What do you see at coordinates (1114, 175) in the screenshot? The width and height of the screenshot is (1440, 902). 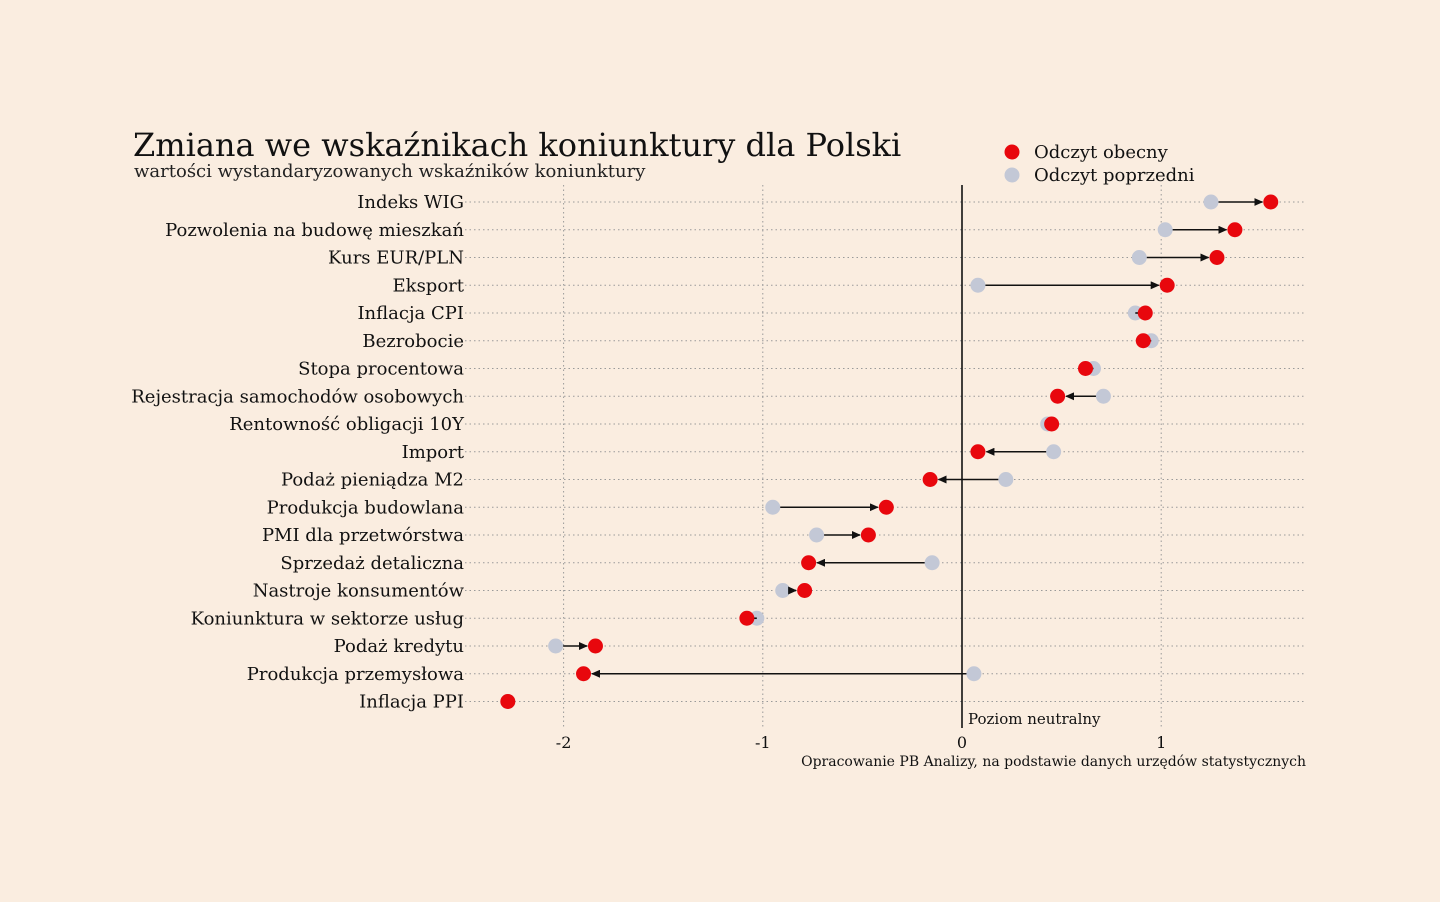 I see `legend-previous-label: Odczyt poprzedni` at bounding box center [1114, 175].